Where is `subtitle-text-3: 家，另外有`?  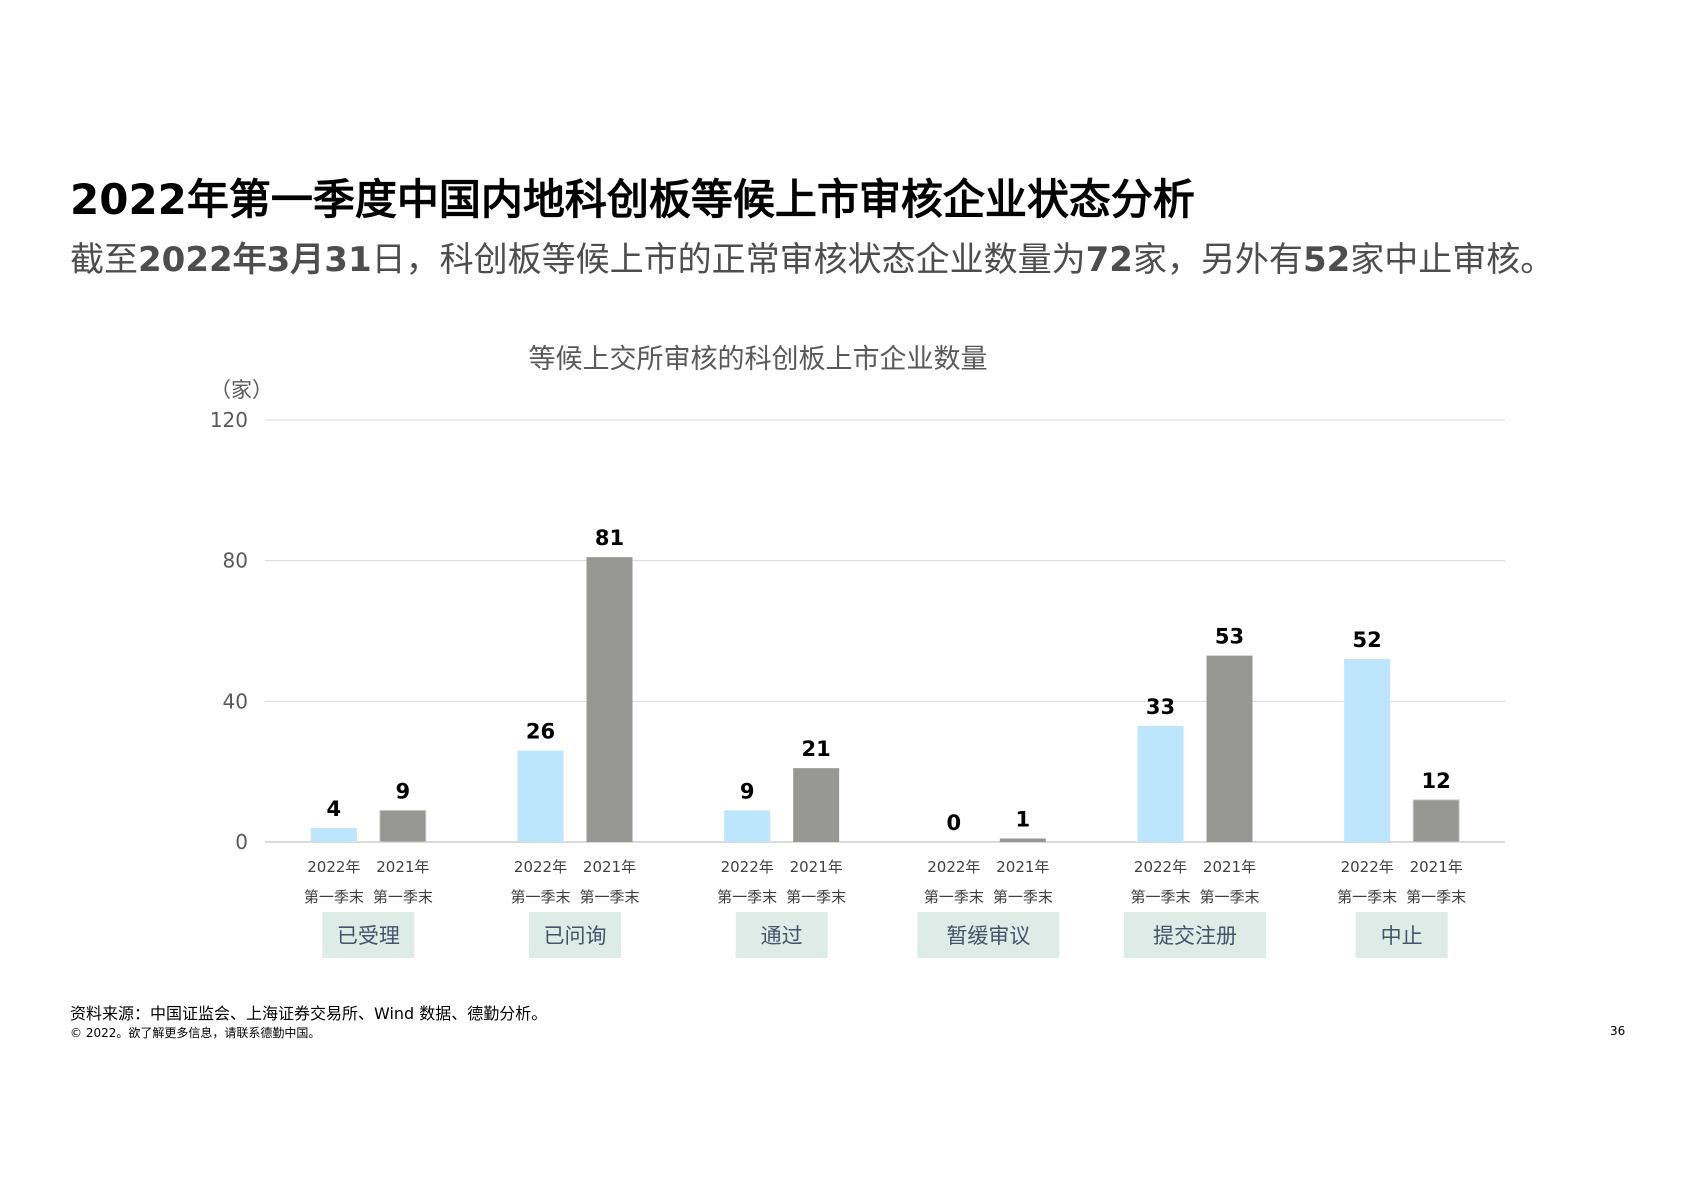
subtitle-text-3: 家，另外有 is located at coordinates (1217, 260).